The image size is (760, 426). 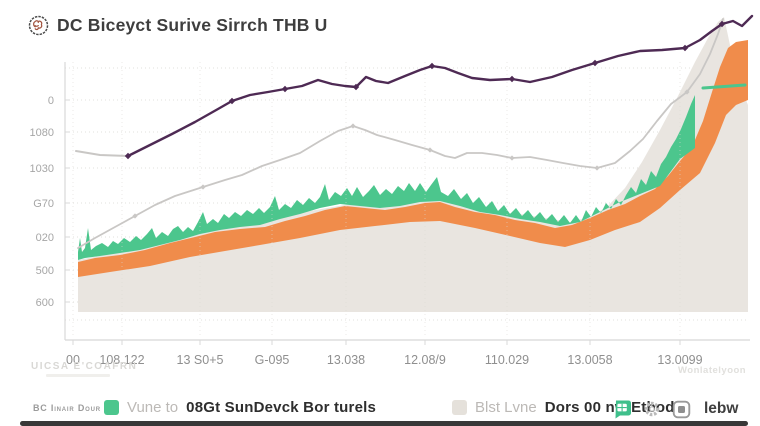 I want to click on svg-text: 00, so click(x=73, y=360).